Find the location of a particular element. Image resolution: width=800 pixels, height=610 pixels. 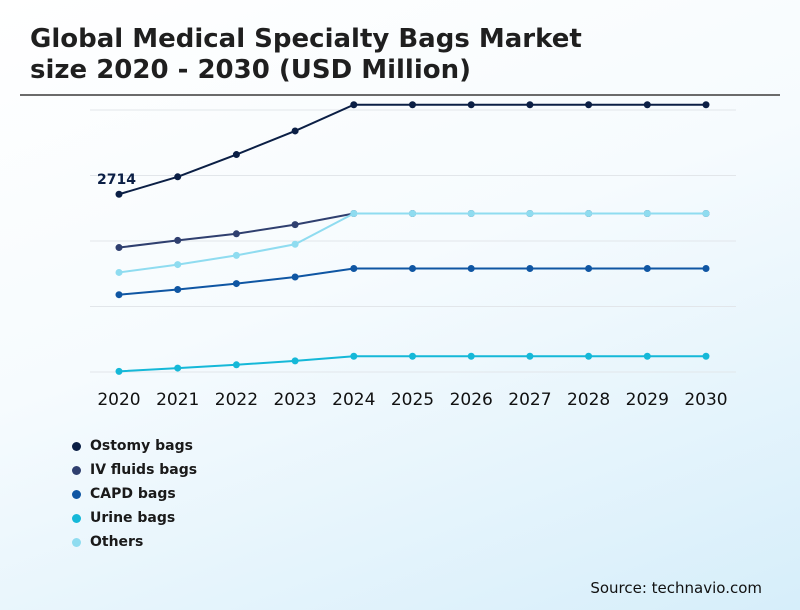

point-capd-bags-2022 is located at coordinates (236, 284).